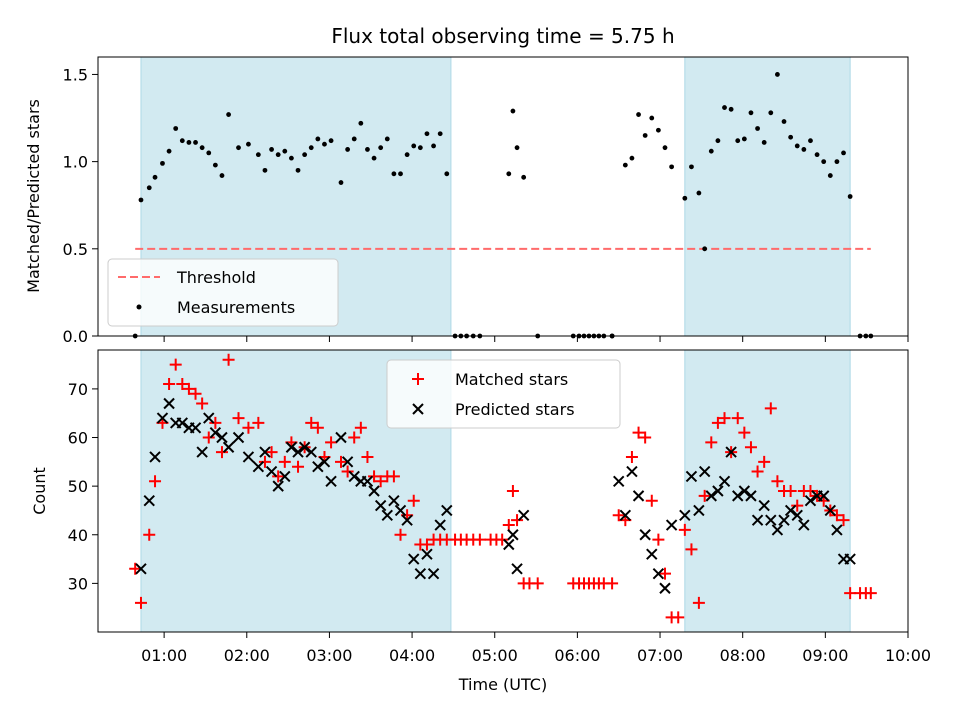  I want to click on y-tick-label: 1.5, so click(75, 74).